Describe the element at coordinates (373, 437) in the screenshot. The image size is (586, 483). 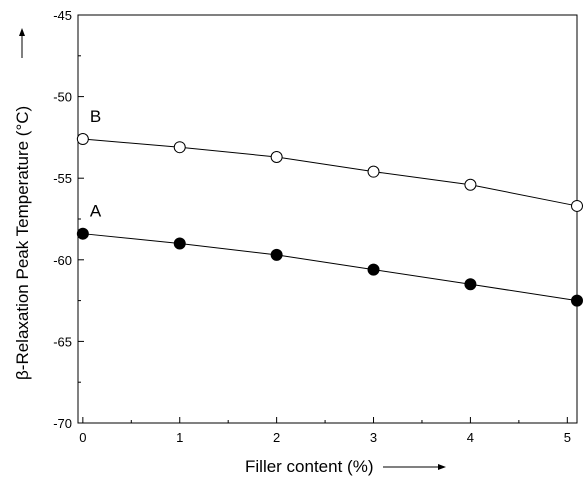
I see `x-tick-label: 3` at that location.